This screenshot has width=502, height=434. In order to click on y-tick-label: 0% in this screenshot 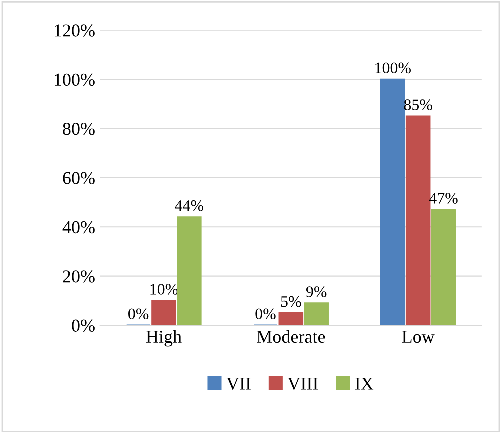, I will do `click(83, 326)`.